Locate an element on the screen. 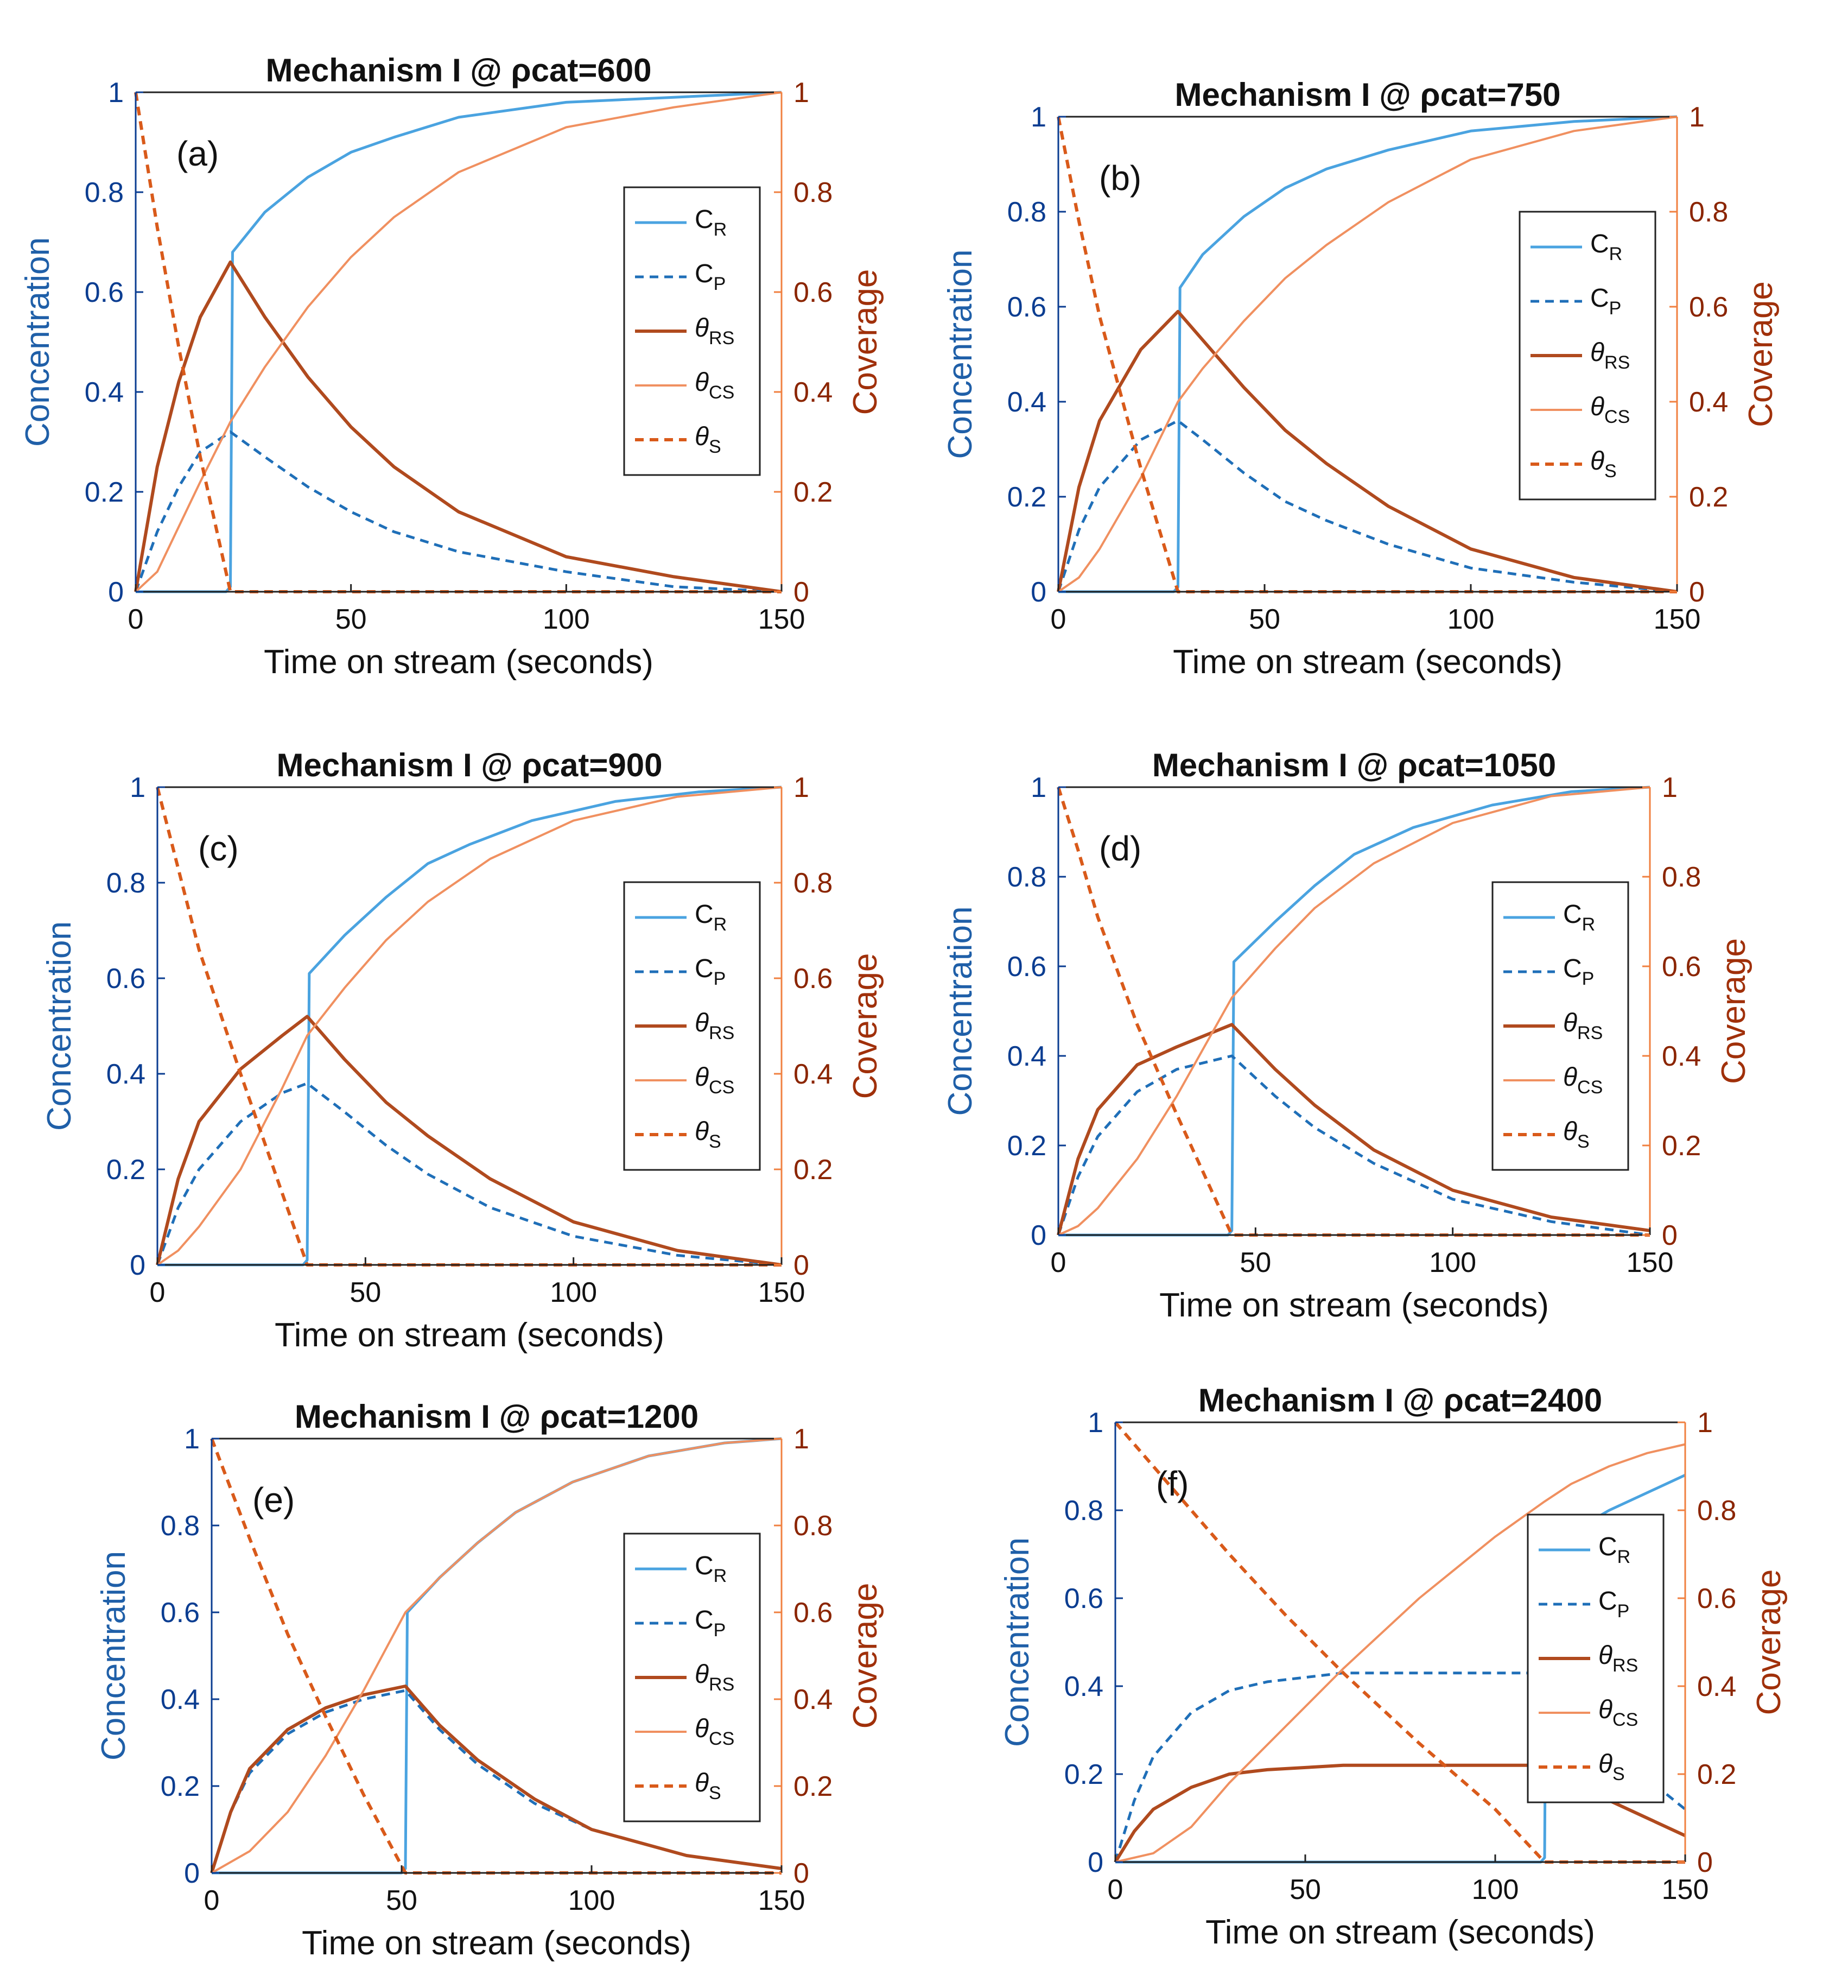 The width and height of the screenshot is (1848, 1988). y-tick-label-right: 0.8 is located at coordinates (813, 884).